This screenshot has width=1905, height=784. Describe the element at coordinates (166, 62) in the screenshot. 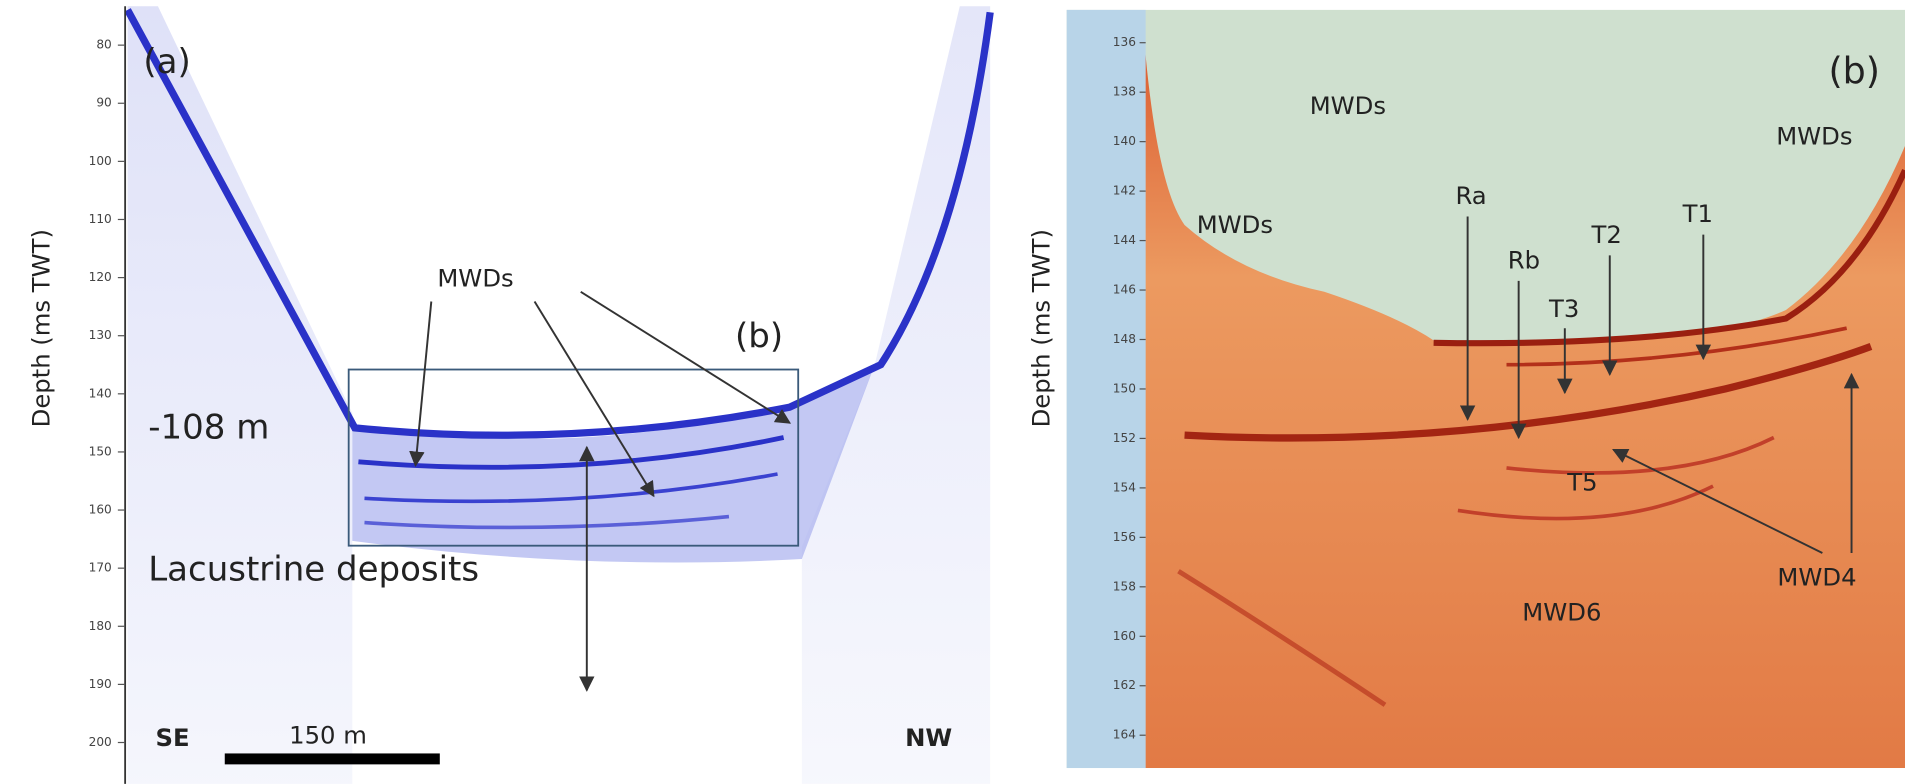

I see `panel-label: (a)` at that location.